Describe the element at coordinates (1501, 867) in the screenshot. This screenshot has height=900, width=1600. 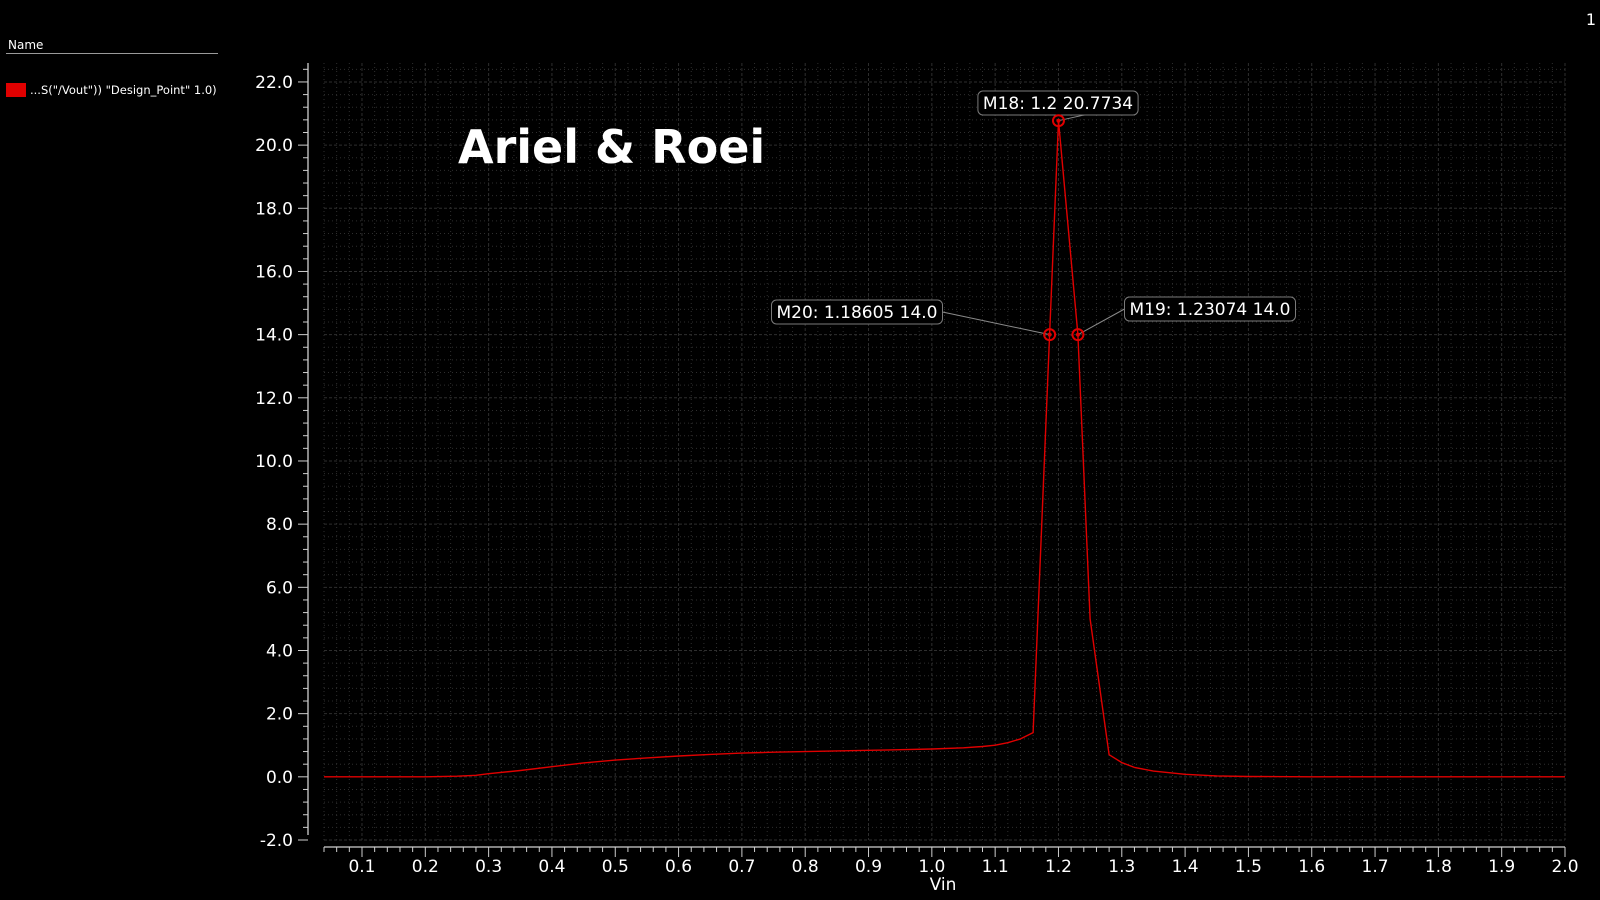
I see `x-tick-label: 1.9` at that location.